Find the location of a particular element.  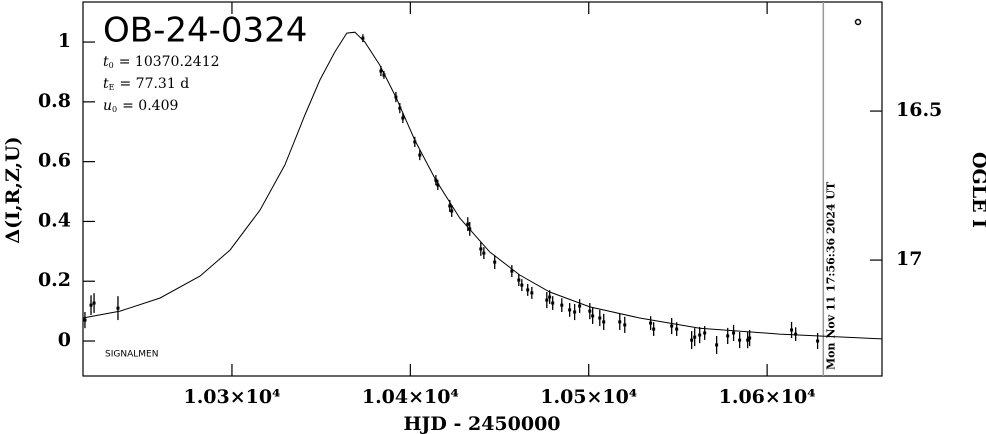

x-tick-label: 1.06×10⁴ is located at coordinates (767, 397).